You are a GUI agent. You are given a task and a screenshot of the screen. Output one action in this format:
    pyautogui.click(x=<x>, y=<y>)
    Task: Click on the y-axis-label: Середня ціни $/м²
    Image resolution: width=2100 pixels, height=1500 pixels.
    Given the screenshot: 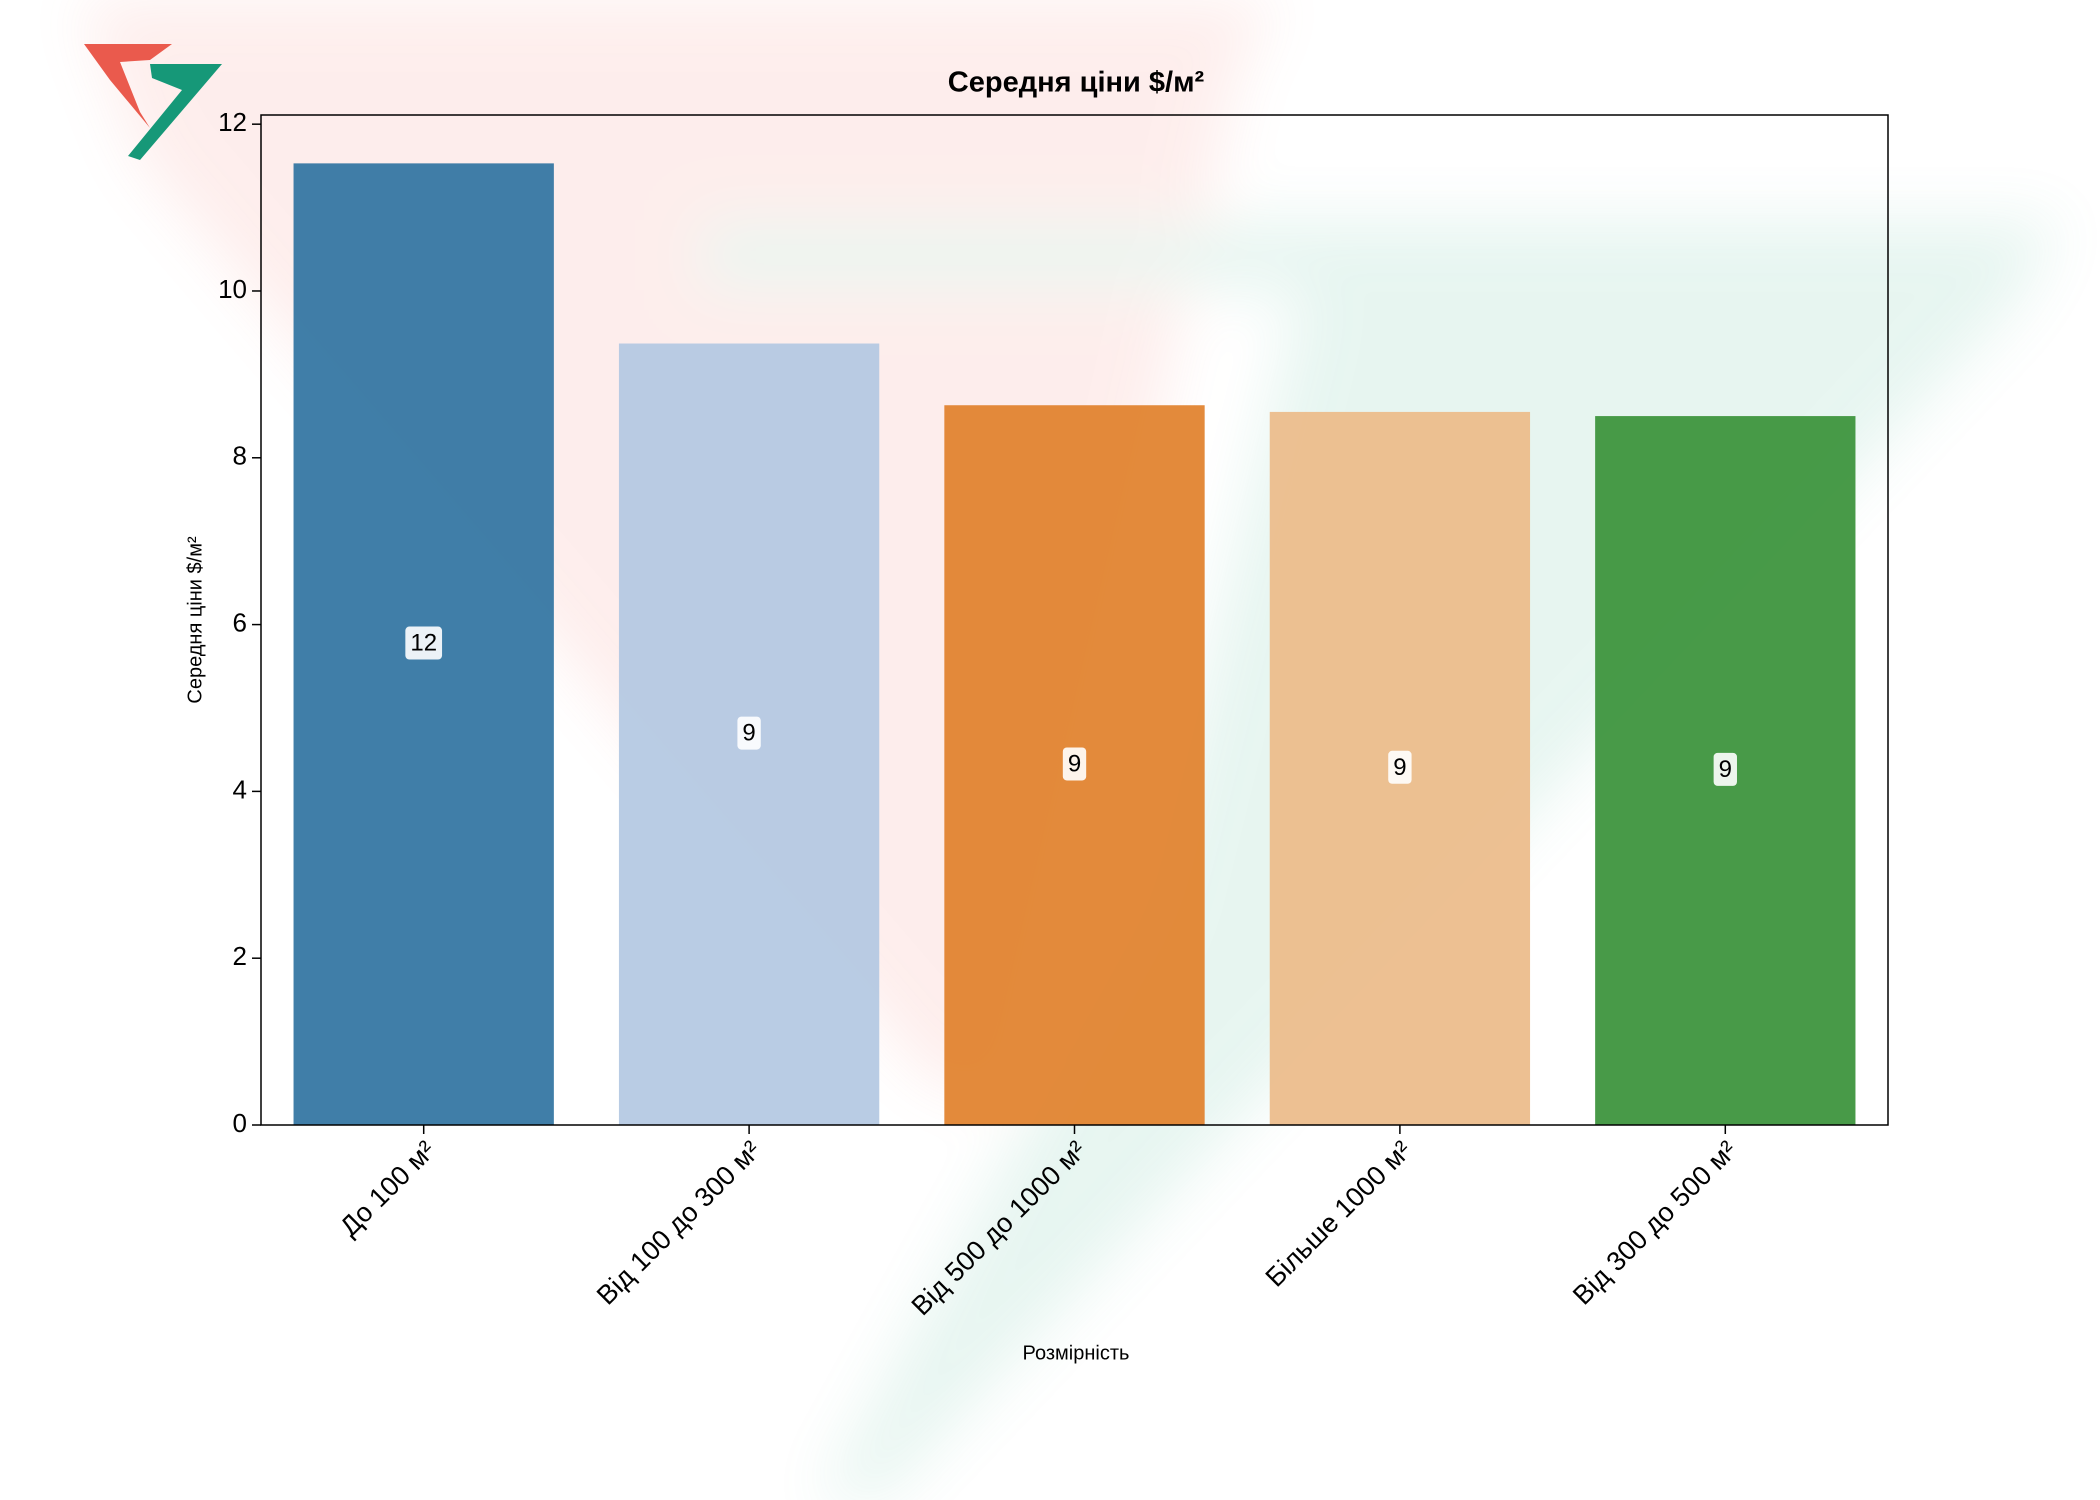 What is the action you would take?
    pyautogui.click(x=195, y=620)
    